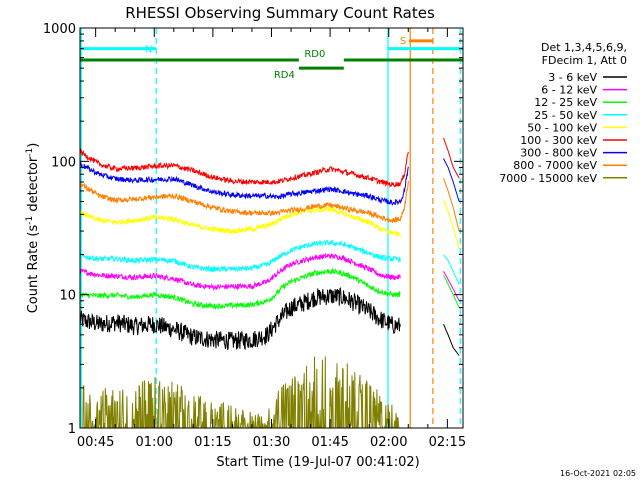 This screenshot has height=480, width=640. Describe the element at coordinates (555, 165) in the screenshot. I see `legend-label-8: 800 - 7000 keV` at that location.